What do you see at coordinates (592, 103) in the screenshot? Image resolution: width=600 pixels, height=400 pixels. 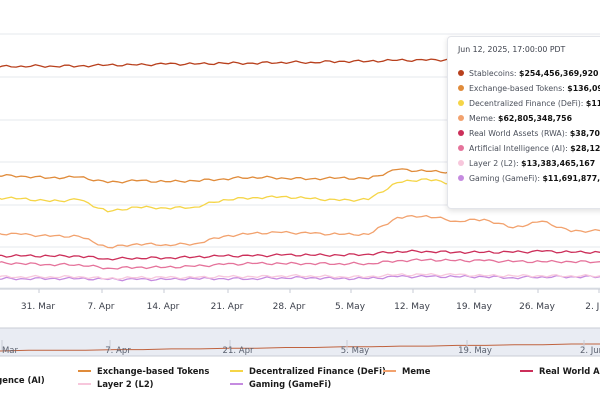 I see `tooltip-series-value: $119,` at bounding box center [592, 103].